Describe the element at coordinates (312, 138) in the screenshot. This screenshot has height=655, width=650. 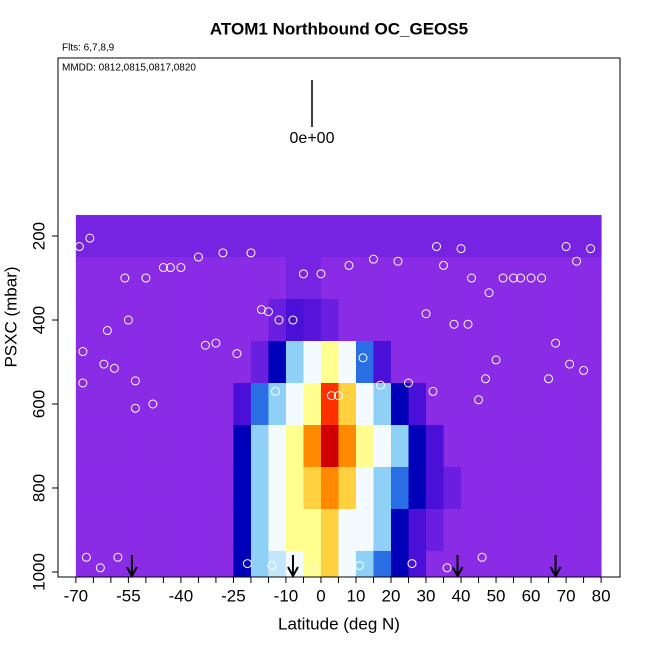
I see `legend-label: 0e+00` at that location.